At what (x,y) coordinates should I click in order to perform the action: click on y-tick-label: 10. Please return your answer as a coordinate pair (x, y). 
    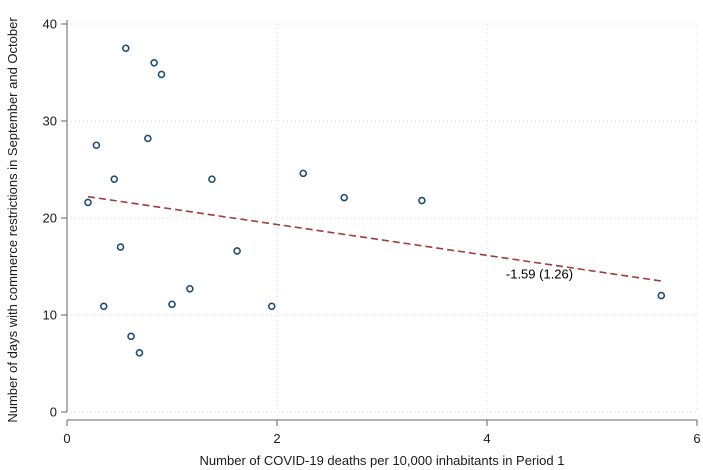
    Looking at the image, I should click on (50, 315).